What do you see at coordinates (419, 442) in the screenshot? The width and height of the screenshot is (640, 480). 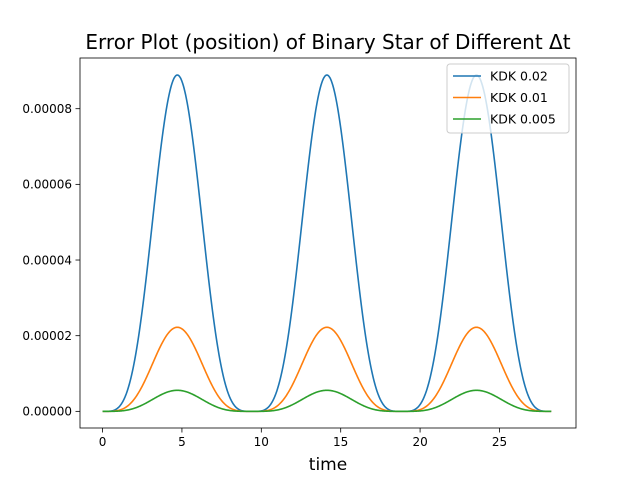 I see `x-tick-label: 20` at bounding box center [419, 442].